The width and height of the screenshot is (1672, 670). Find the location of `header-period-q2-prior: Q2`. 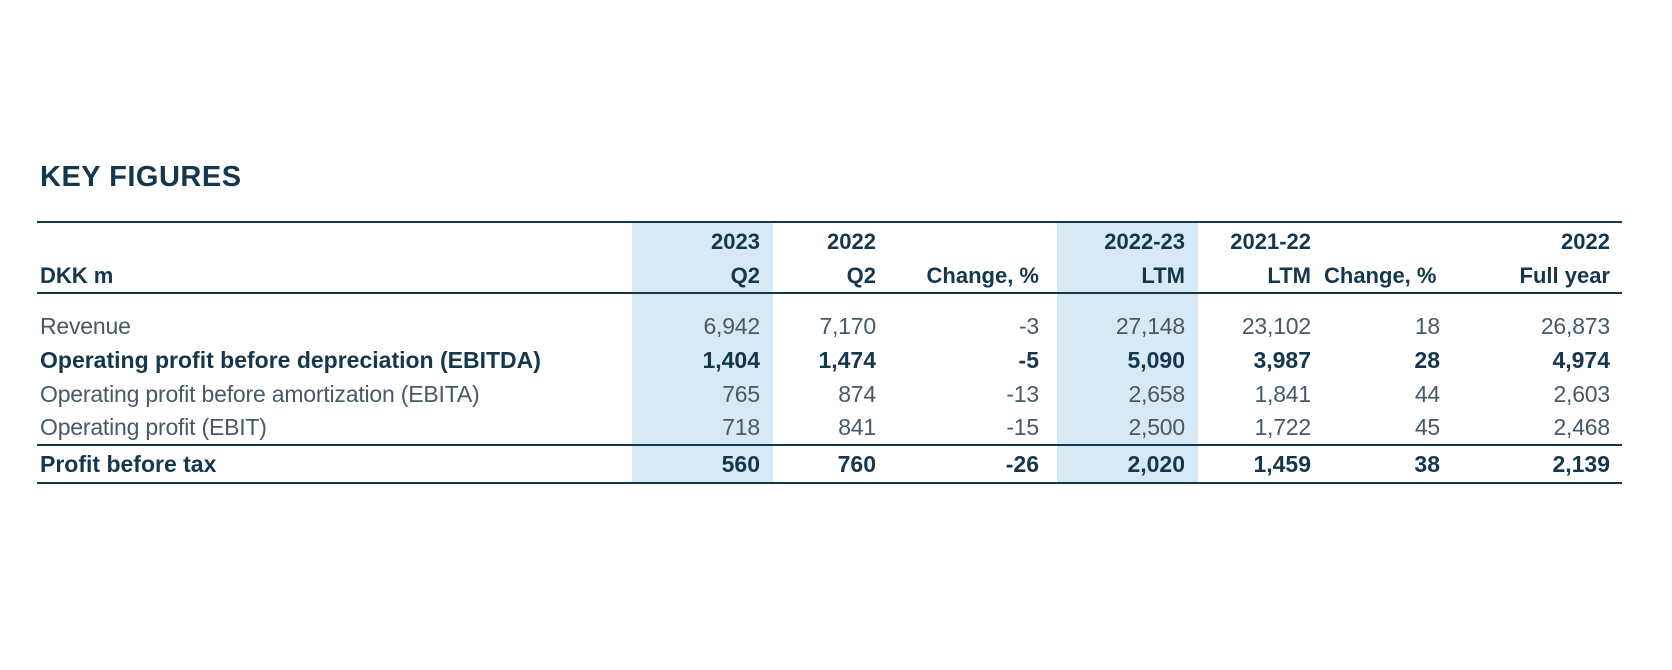

header-period-q2-prior: Q2 is located at coordinates (861, 275).